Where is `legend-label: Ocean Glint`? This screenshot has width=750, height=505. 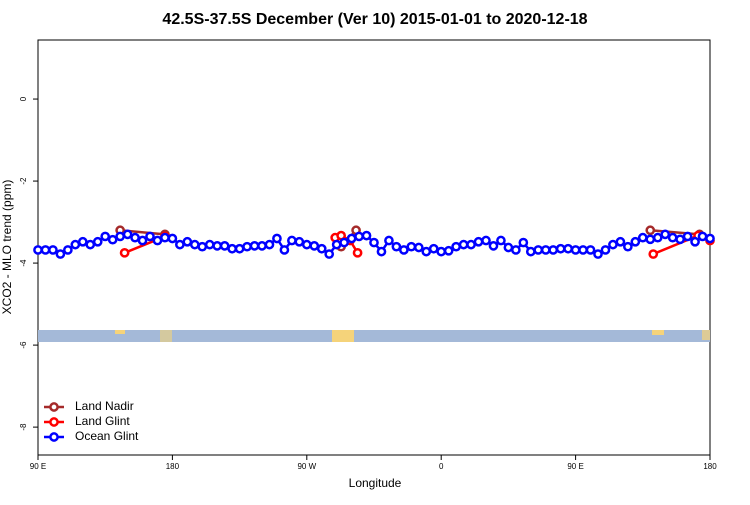 legend-label: Ocean Glint is located at coordinates (107, 436).